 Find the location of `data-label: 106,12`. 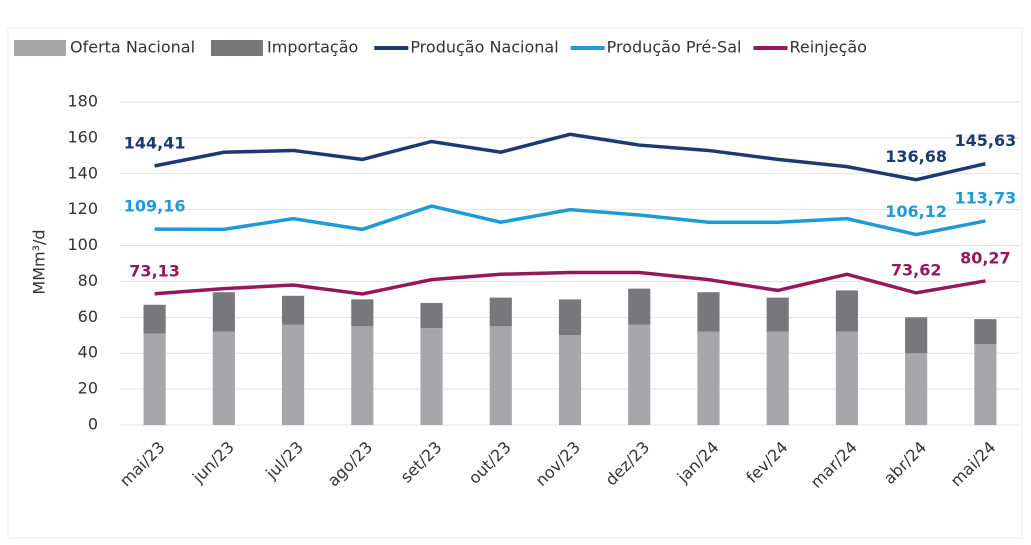

data-label: 106,12 is located at coordinates (916, 211).